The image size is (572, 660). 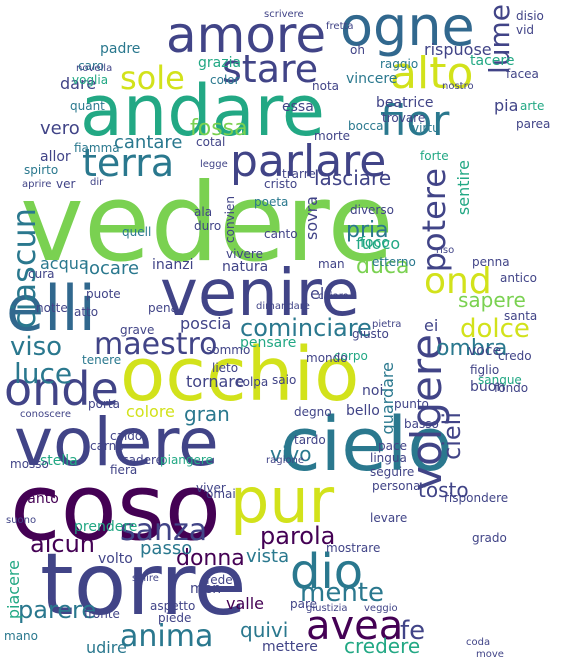 What do you see at coordinates (357, 50) in the screenshot?
I see `word-oh: oh` at bounding box center [357, 50].